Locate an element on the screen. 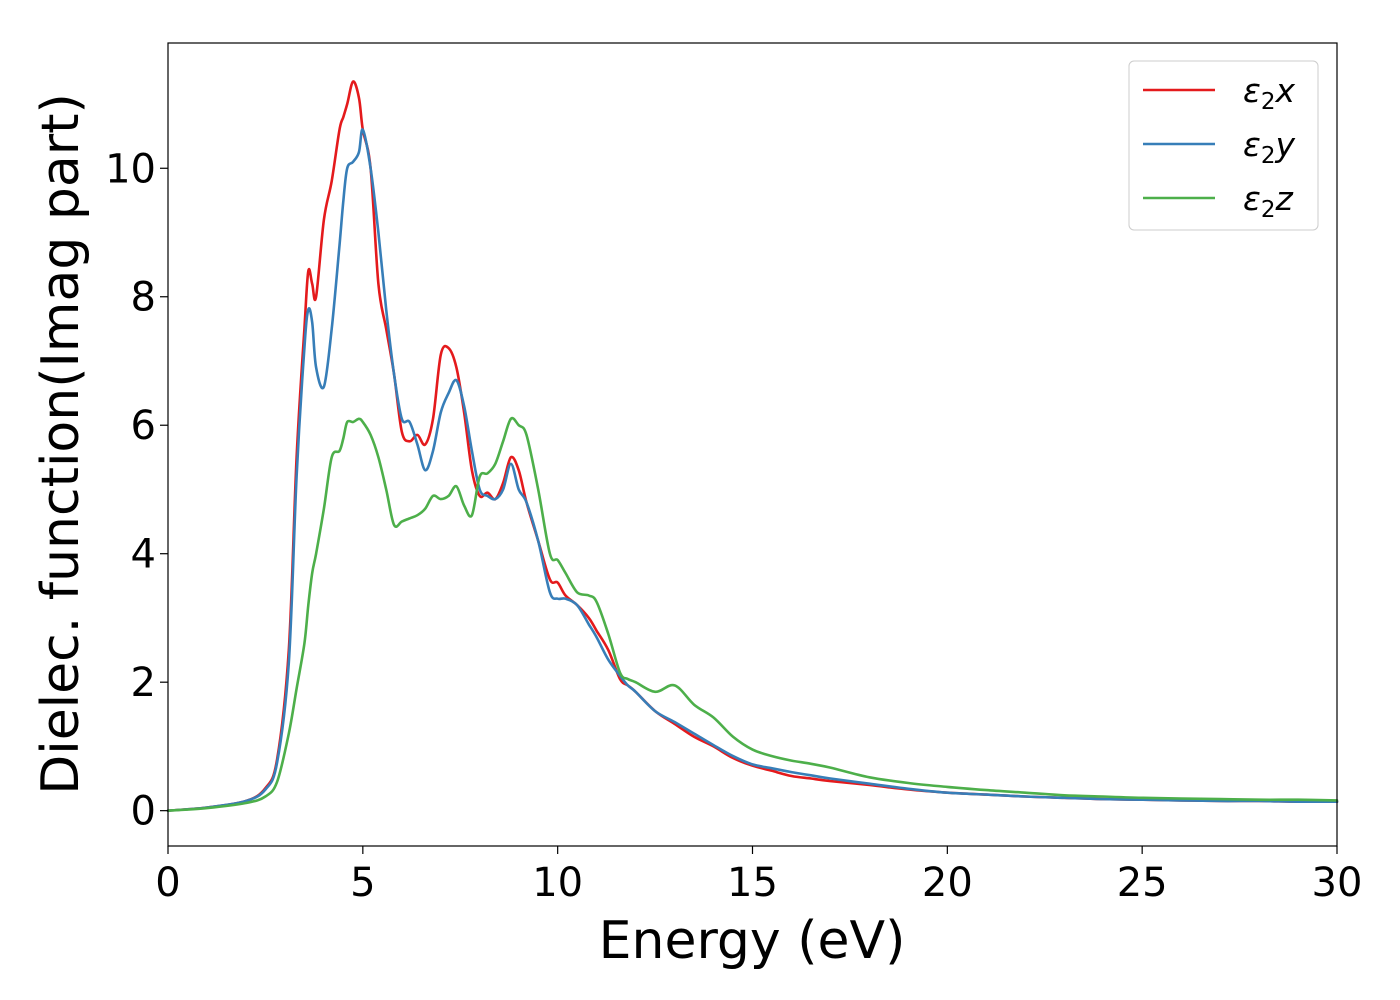 This screenshot has width=1400, height=1000. x-tick-label: 20 is located at coordinates (947, 883).